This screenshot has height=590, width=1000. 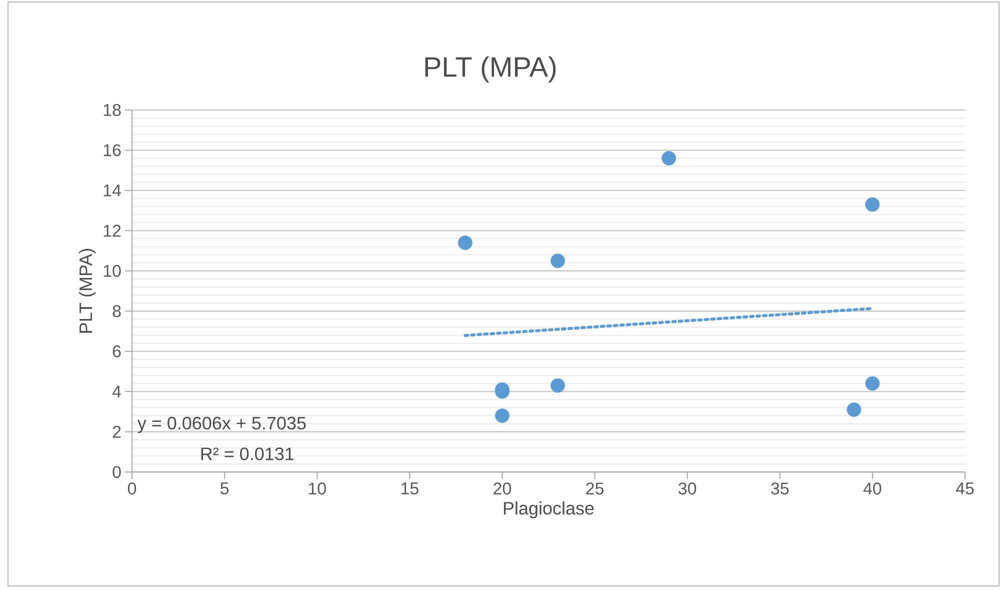 I want to click on y-tick-label: 12, so click(x=112, y=230).